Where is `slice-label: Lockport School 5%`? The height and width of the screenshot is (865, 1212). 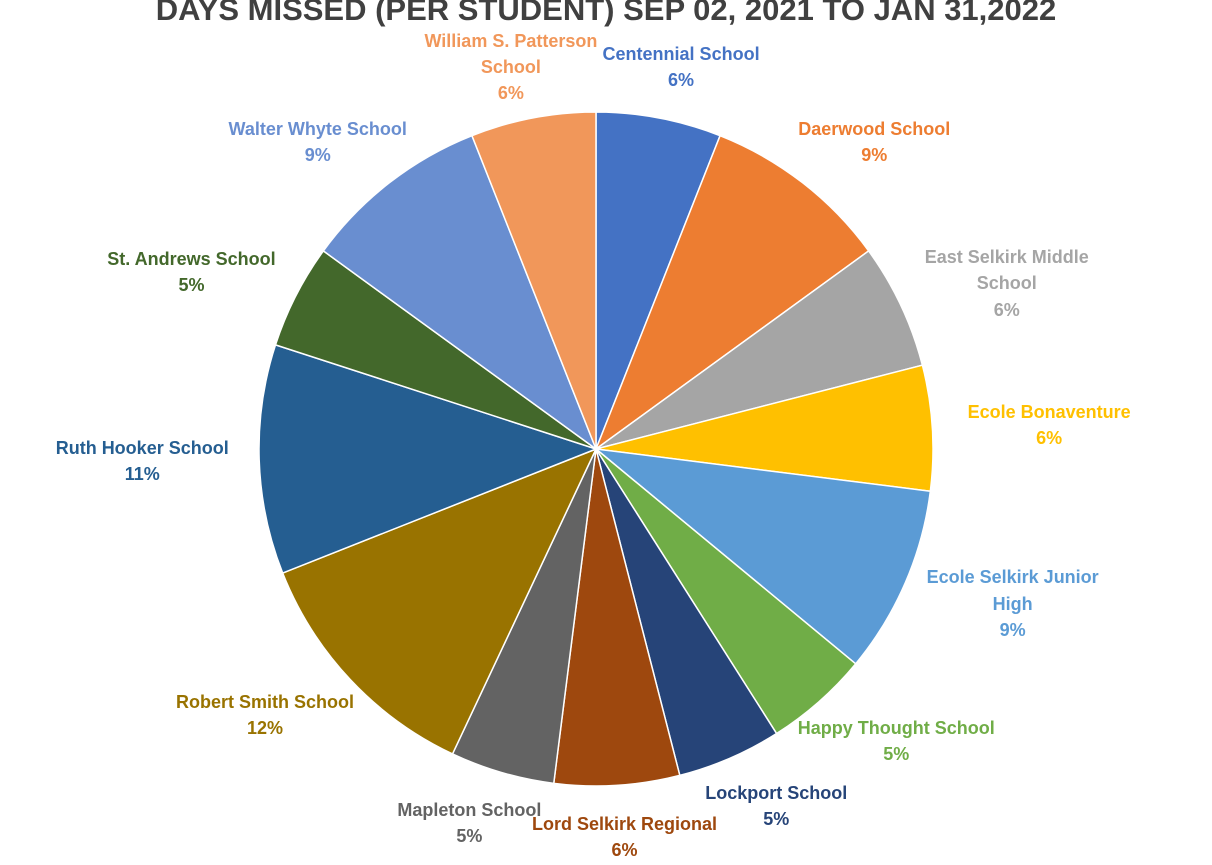
slice-label: Lockport School 5% is located at coordinates (776, 806).